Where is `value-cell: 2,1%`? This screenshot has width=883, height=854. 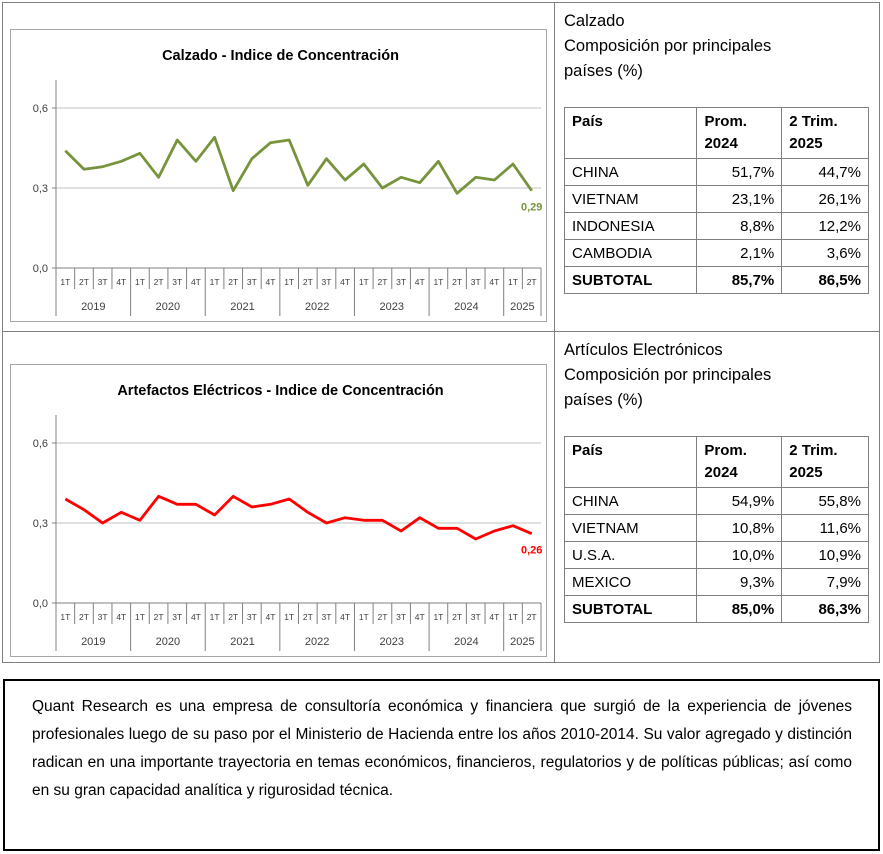
value-cell: 2,1% is located at coordinates (739, 253).